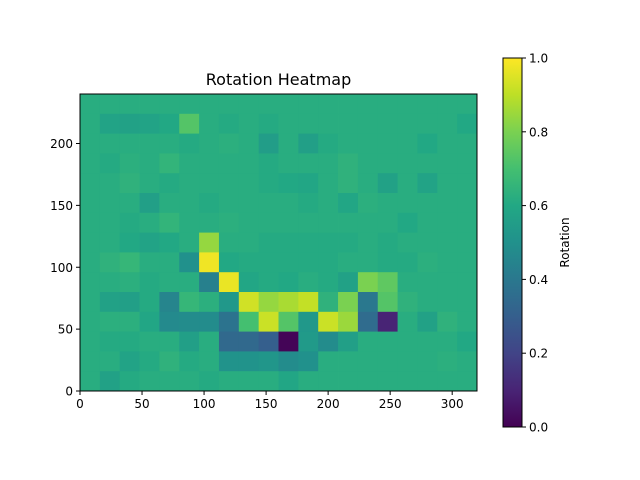 This screenshot has width=640, height=480. I want to click on colorbar-tick-label: 0.6, so click(538, 206).